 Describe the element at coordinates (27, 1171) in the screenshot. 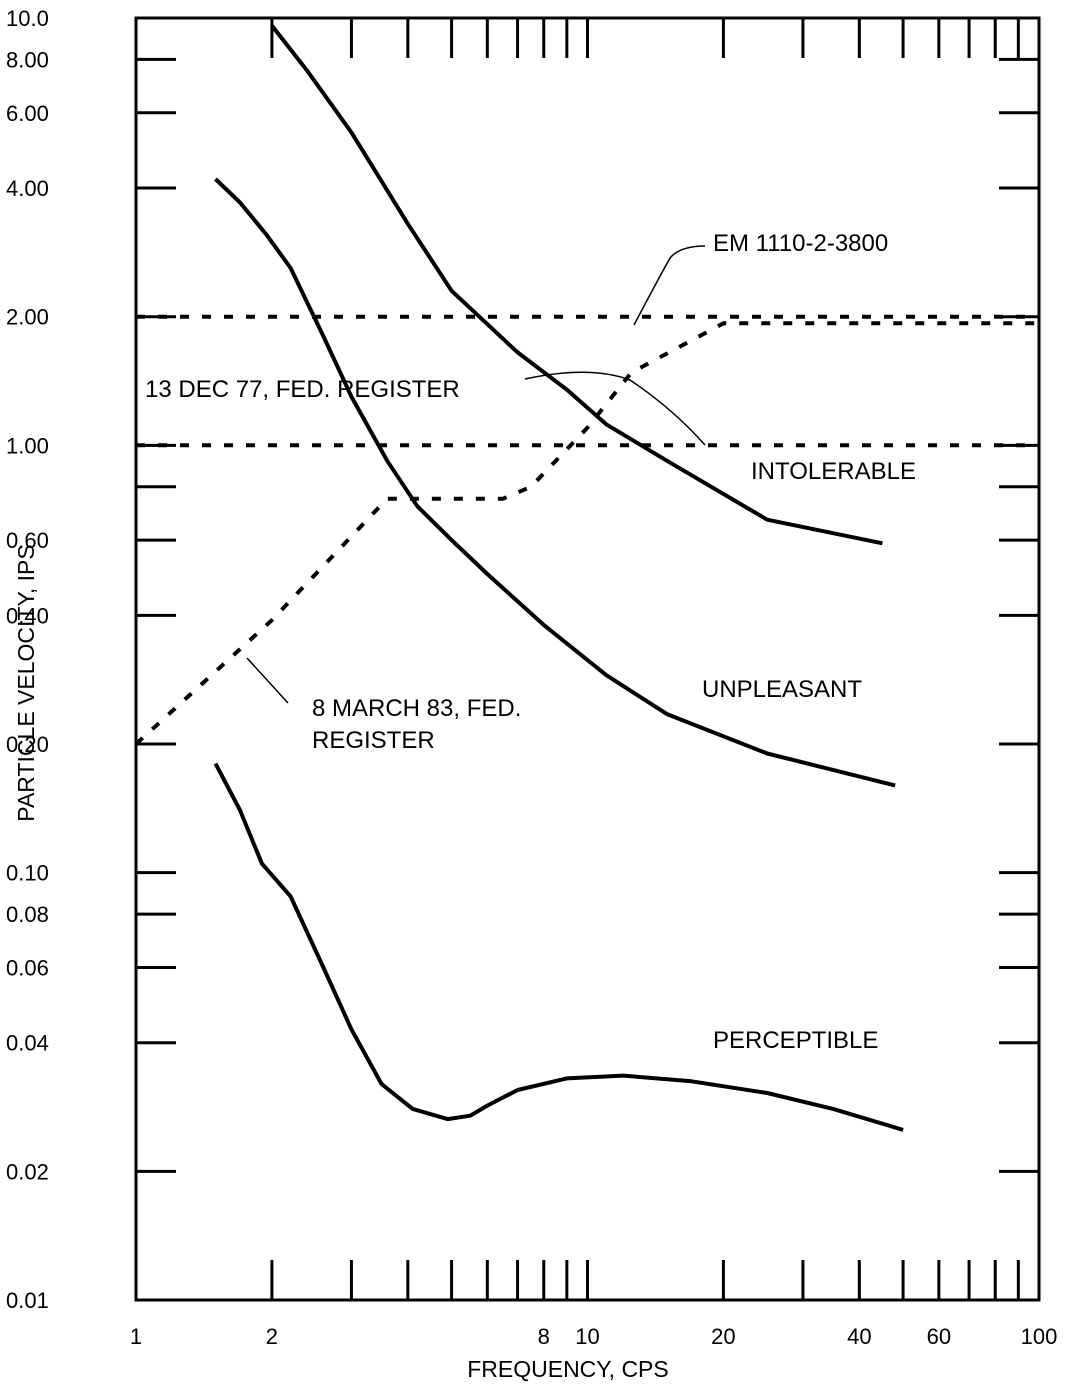

I see `y-tick-label: 0.02` at that location.